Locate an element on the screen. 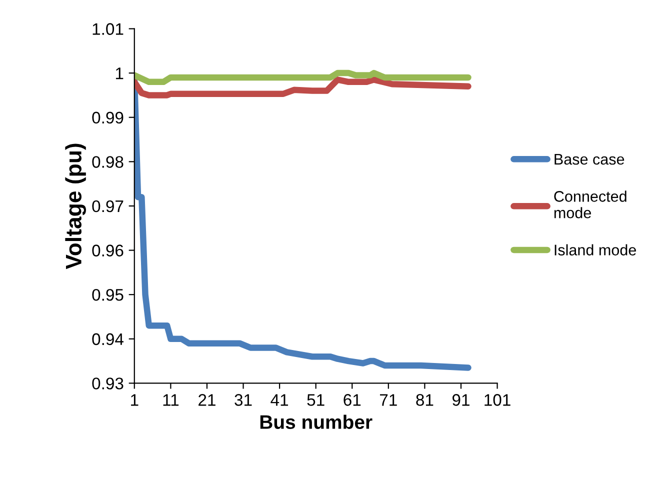 The image size is (672, 479). x-tick-label: 21 is located at coordinates (207, 400).